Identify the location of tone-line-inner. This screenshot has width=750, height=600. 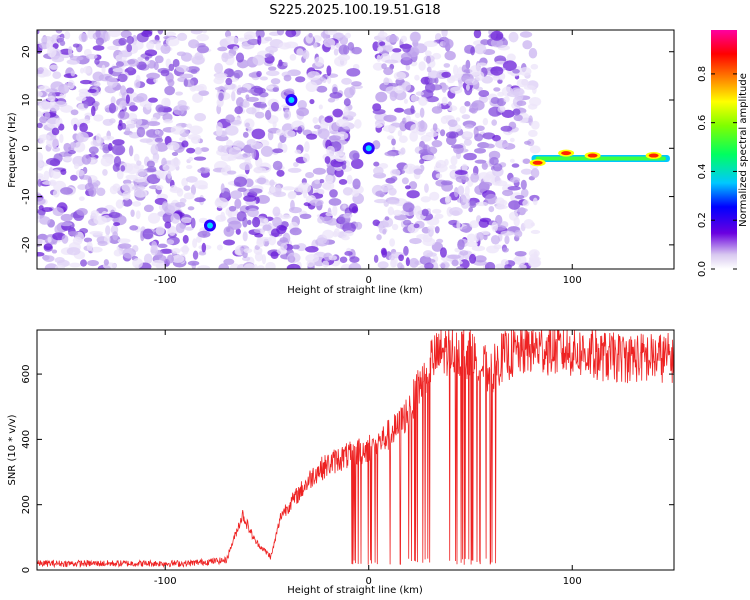
(600, 158).